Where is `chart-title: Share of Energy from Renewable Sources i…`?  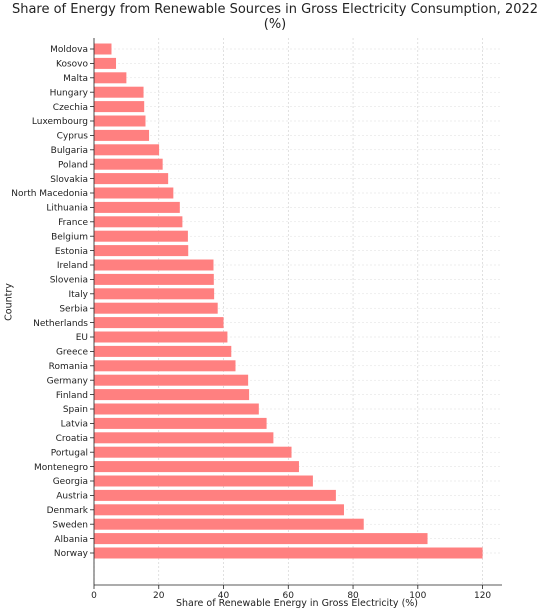
chart-title: Share of Energy from Renewable Sources i… is located at coordinates (275, 17).